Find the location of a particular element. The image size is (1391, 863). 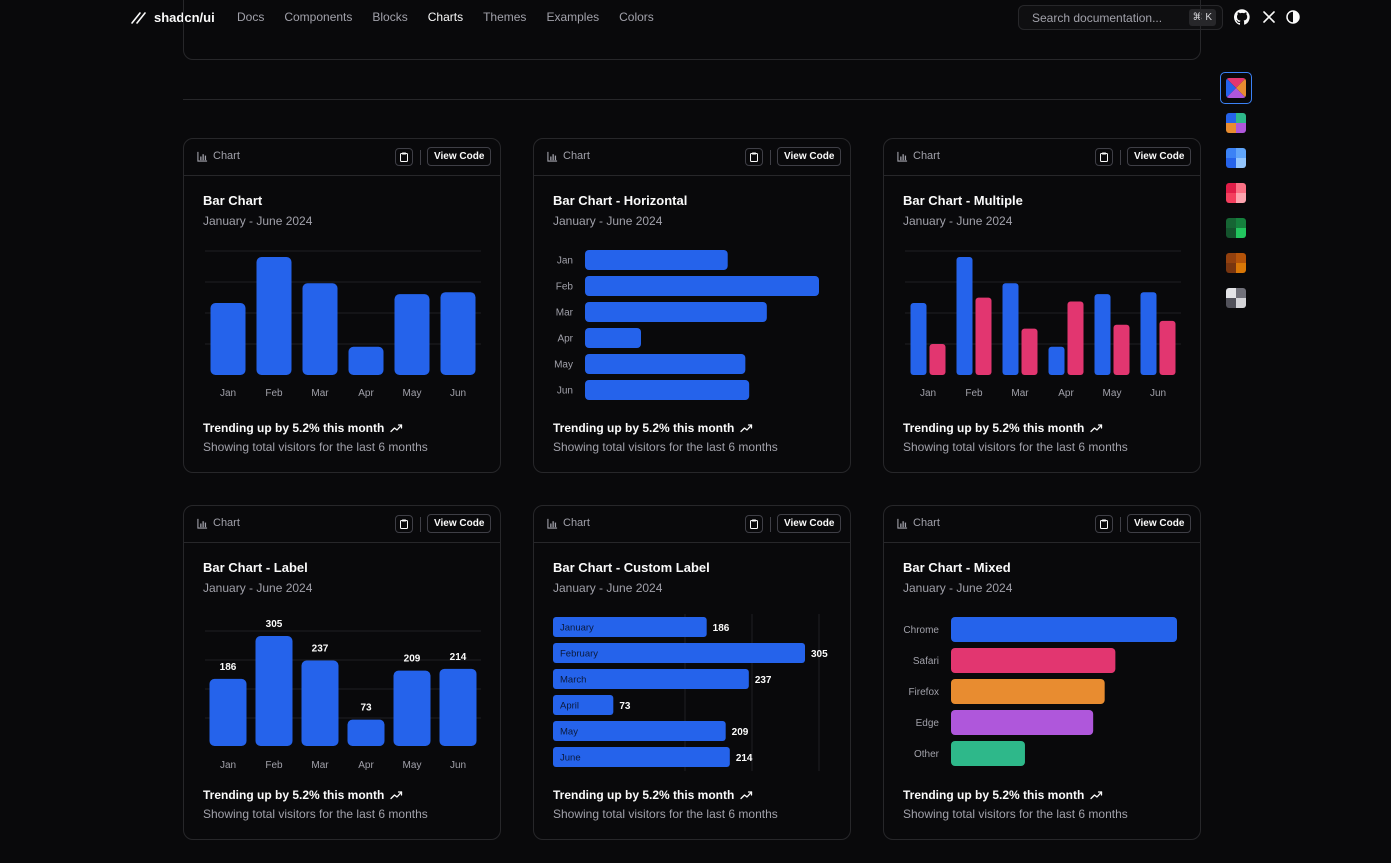

theme-swatch-neutral is located at coordinates (1236, 298).